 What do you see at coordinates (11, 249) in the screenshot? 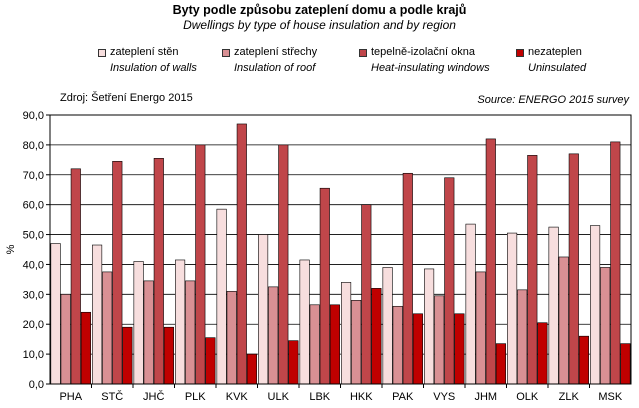
I see `y-axis-label: %` at bounding box center [11, 249].